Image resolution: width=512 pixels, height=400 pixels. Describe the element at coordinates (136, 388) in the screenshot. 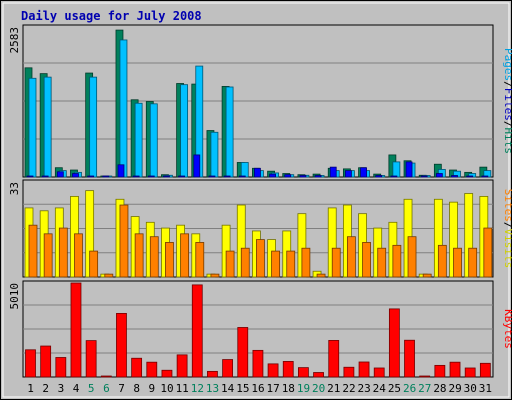

I see `x-tick-label-day-8: 8` at that location.